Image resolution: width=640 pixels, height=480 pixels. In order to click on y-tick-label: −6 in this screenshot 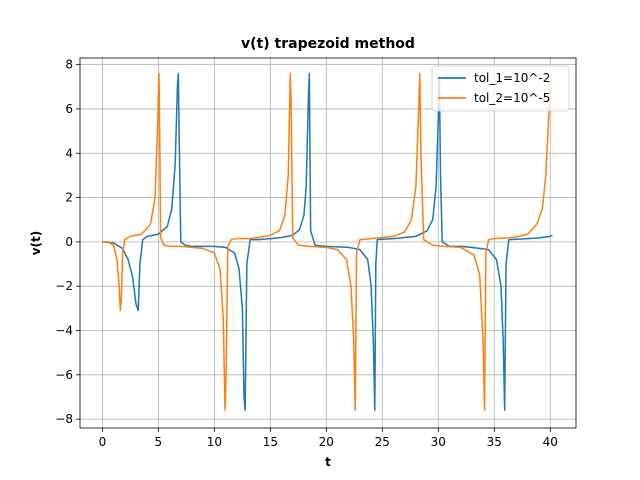, I will do `click(64, 375)`.